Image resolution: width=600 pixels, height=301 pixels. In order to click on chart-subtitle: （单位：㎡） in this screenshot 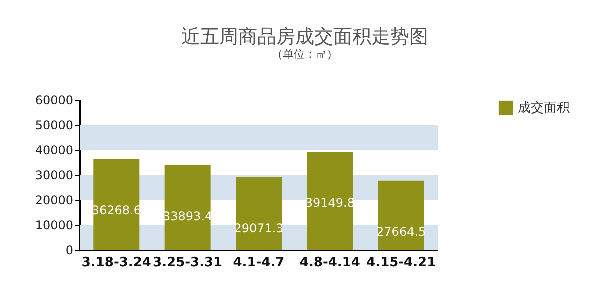, I will do `click(305, 54)`.